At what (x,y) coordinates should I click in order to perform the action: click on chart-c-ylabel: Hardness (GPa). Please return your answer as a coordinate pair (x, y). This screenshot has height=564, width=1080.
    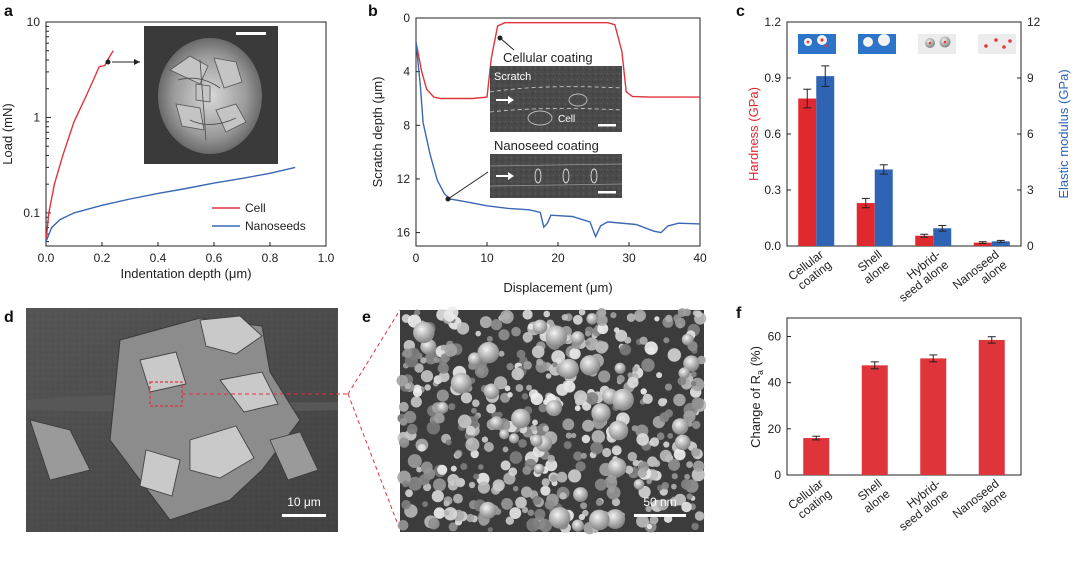
    Looking at the image, I should click on (753, 134).